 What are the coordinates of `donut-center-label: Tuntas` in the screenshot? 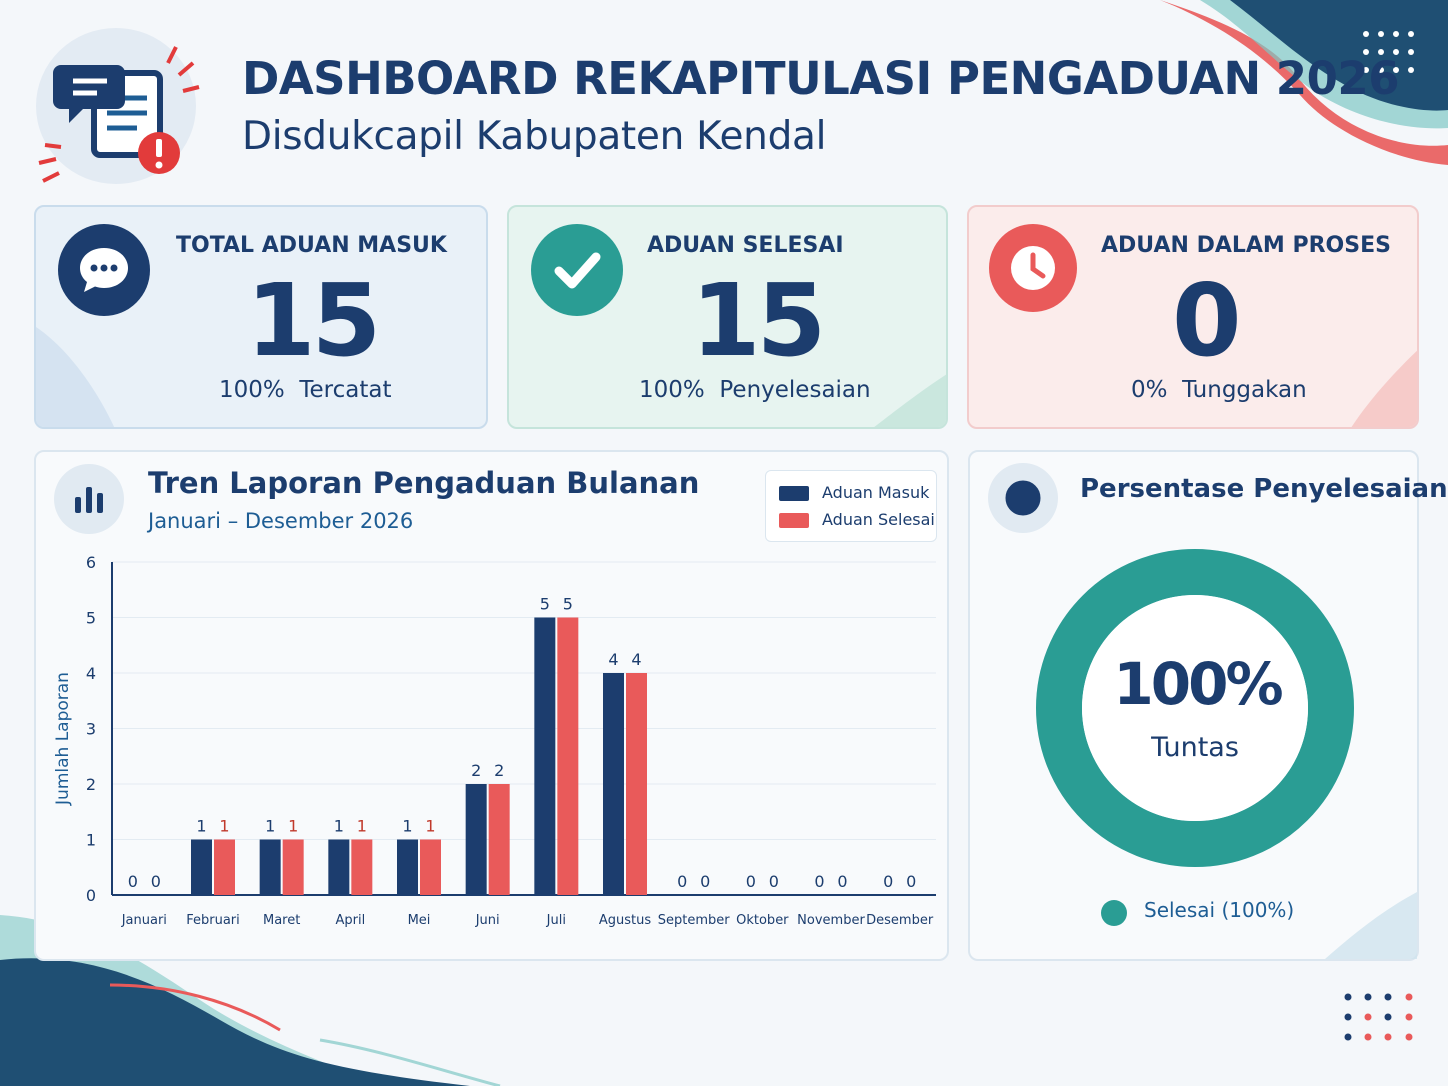 It's located at (1194, 747).